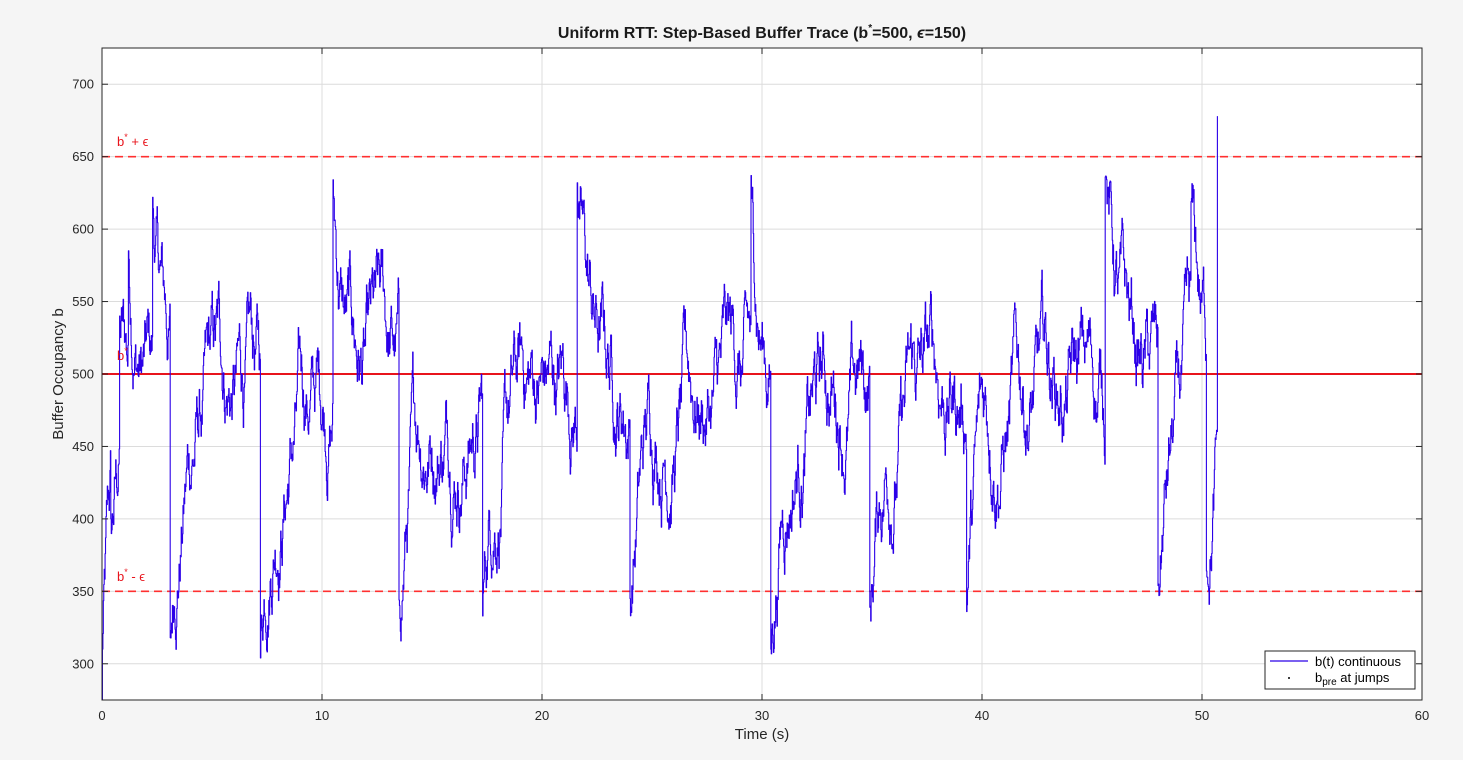  Describe the element at coordinates (83, 518) in the screenshot. I see `y-tick-label: 400` at that location.